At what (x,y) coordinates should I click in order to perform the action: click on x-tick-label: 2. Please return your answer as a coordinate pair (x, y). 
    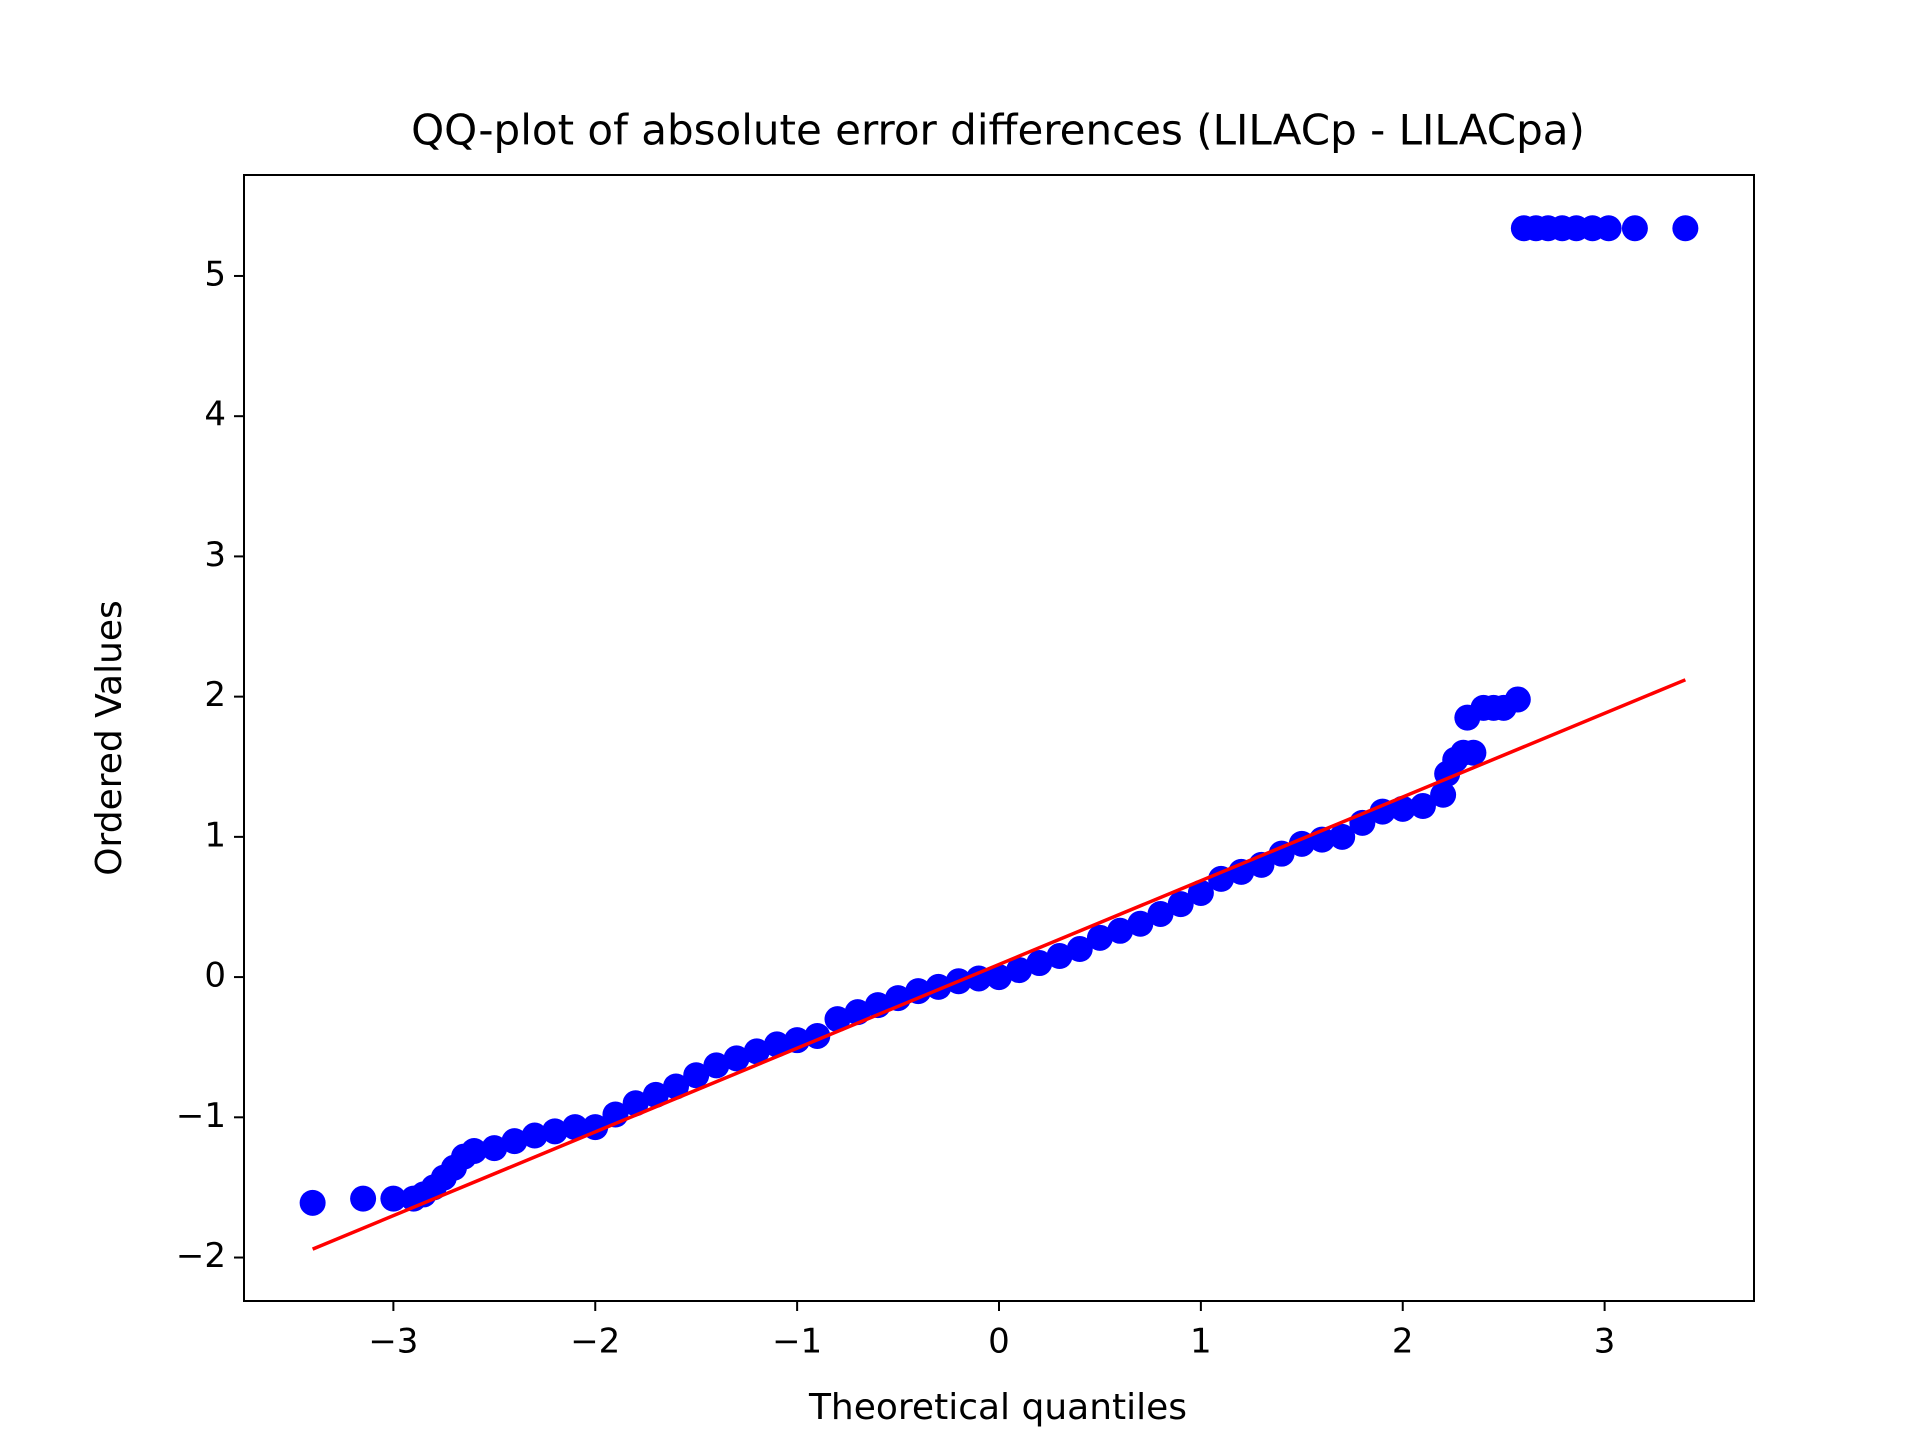
    Looking at the image, I should click on (1403, 1342).